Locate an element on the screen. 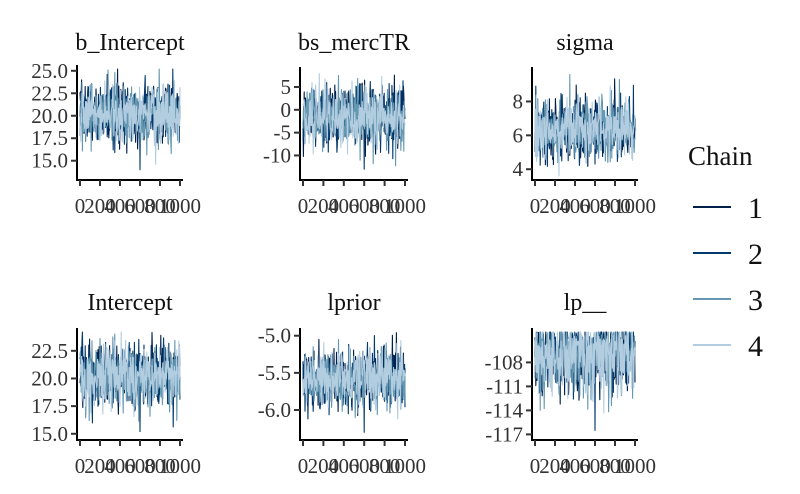  panel-title: b_Intercept is located at coordinates (130, 43).